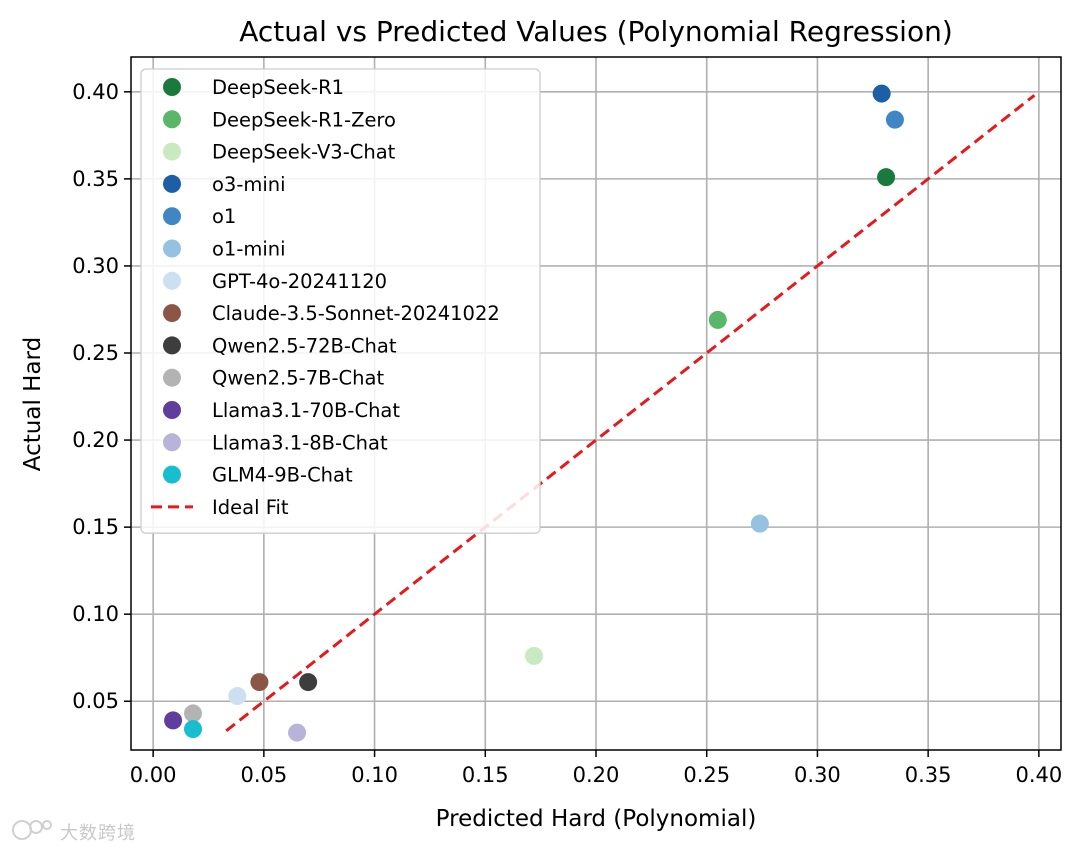  I want to click on x-axis-ticks: 0.00 0.05 0.10 0.15 0.20 0.25 0.30 0.35 0.40, so click(596, 768).